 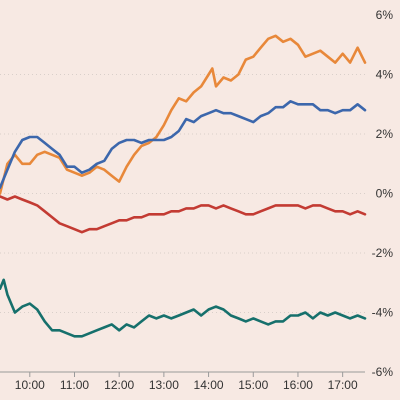 What do you see at coordinates (164, 385) in the screenshot?
I see `x-tick-label: 13:00` at bounding box center [164, 385].